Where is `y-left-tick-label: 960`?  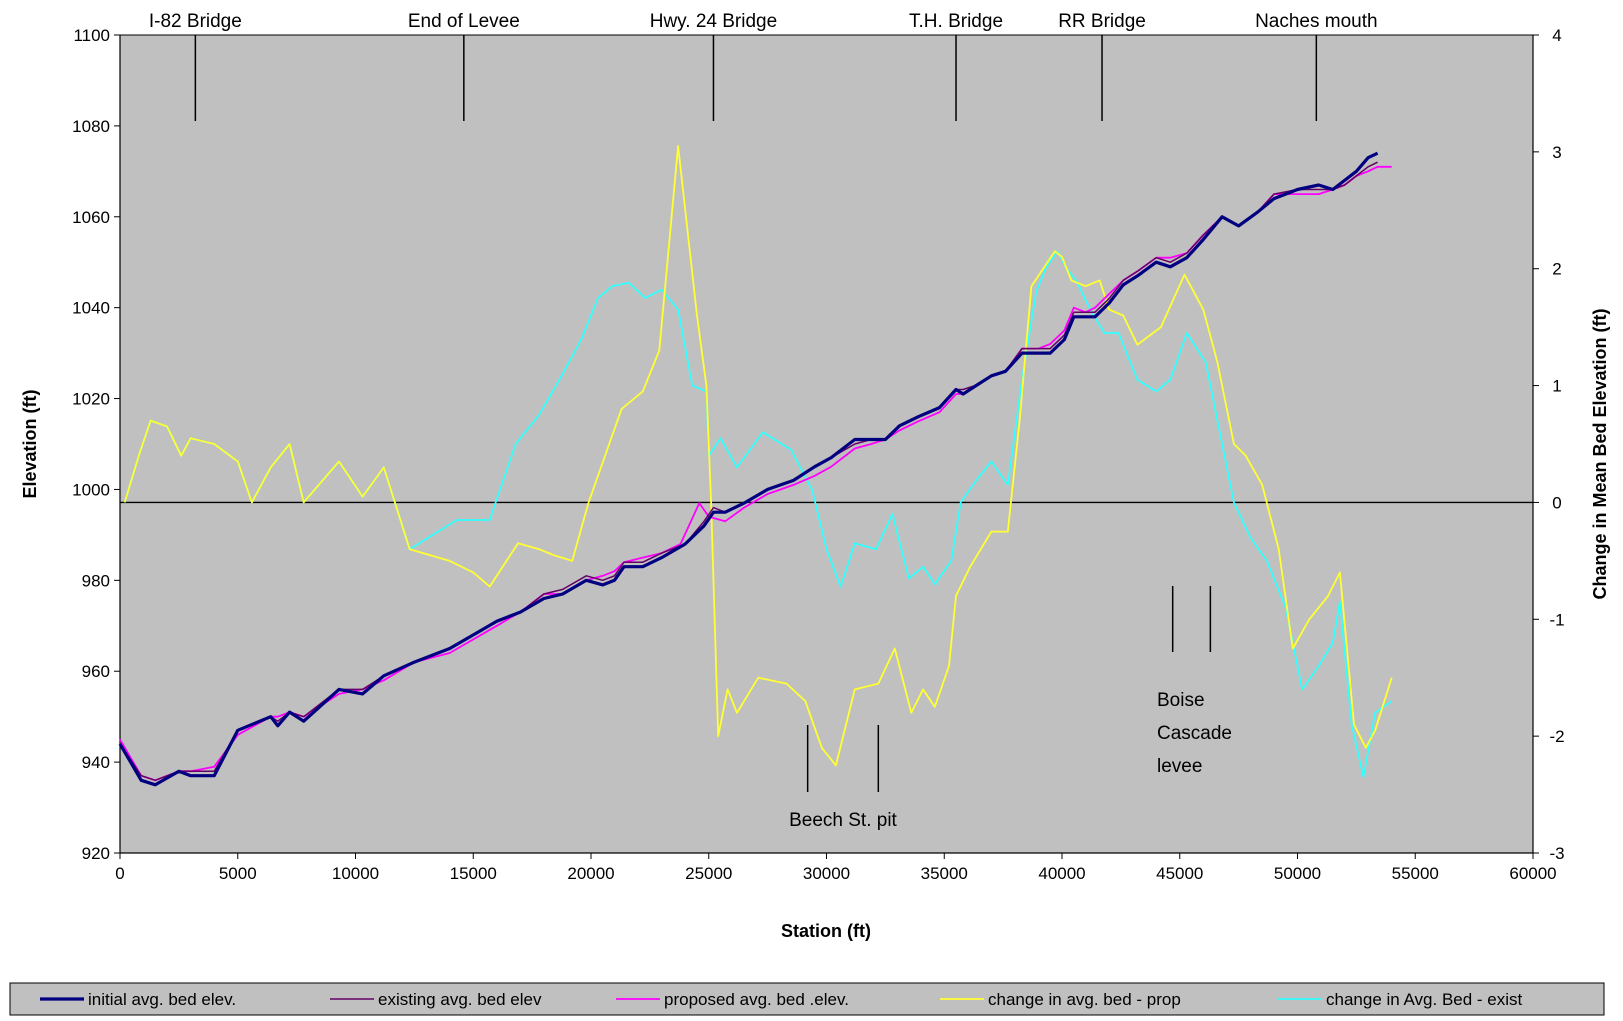 y-left-tick-label: 960 is located at coordinates (96, 671).